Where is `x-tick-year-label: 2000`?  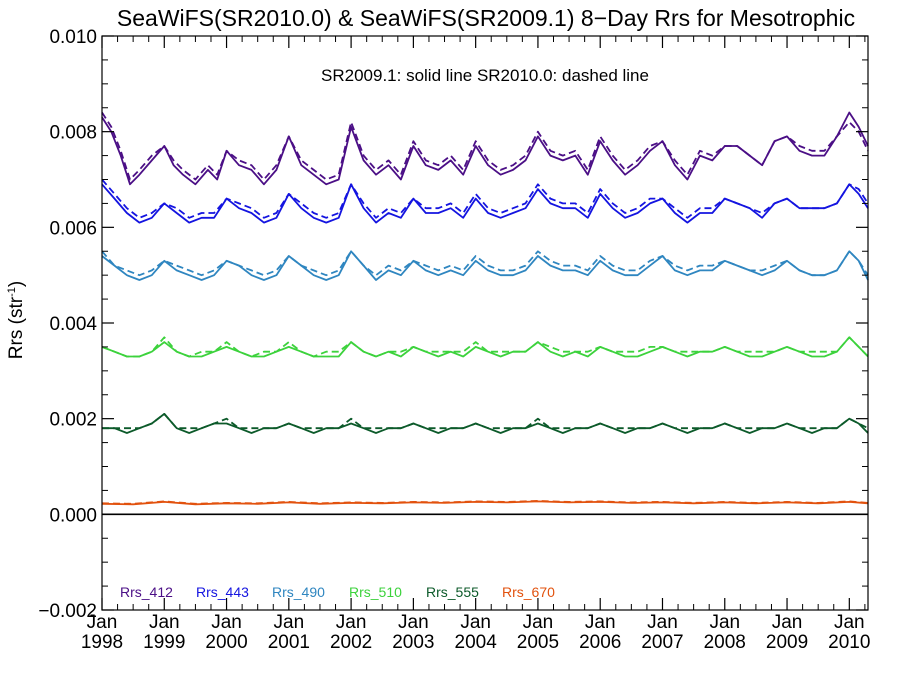
x-tick-year-label: 2000 is located at coordinates (226, 642).